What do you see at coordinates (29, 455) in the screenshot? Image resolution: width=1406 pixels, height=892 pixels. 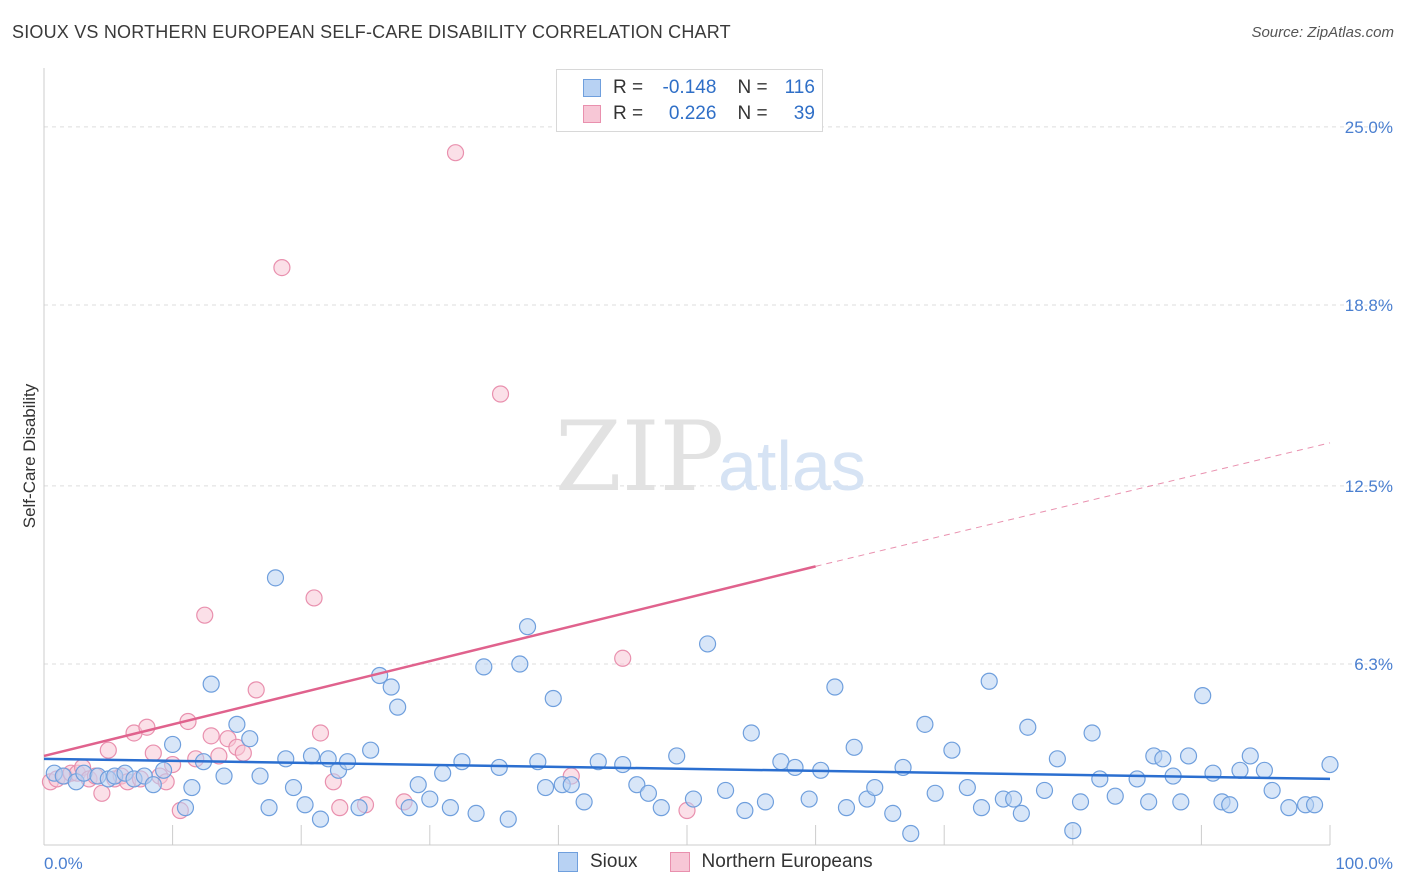 I see `y-axis-label: Self-Care Disability` at bounding box center [29, 455].